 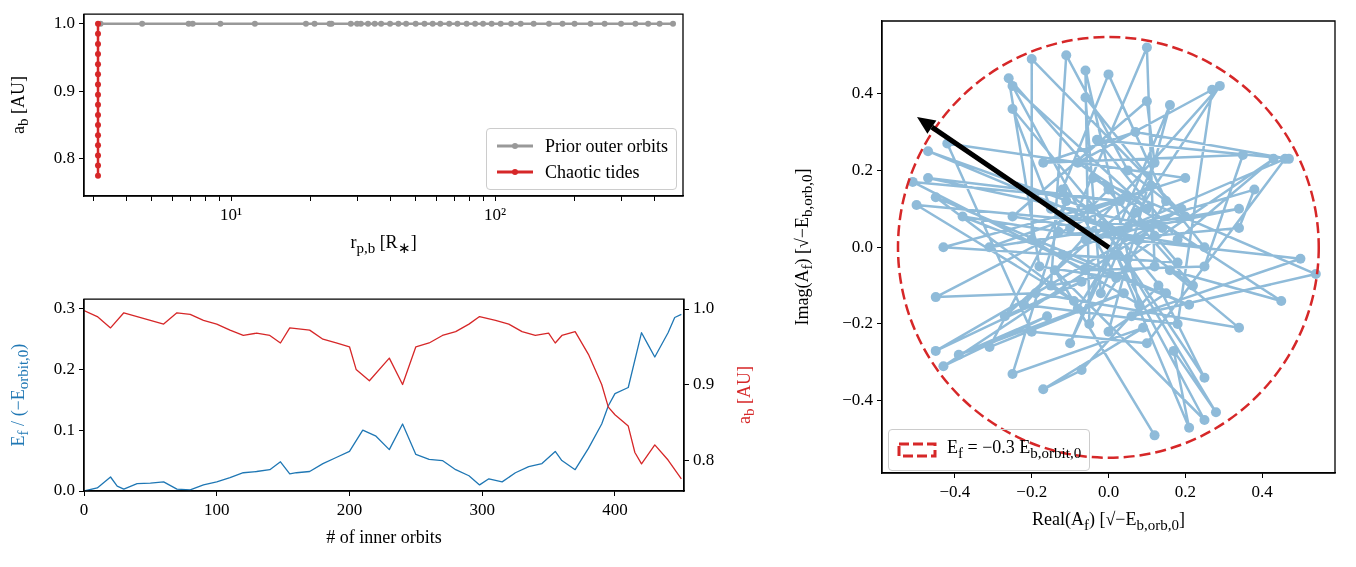 What do you see at coordinates (615, 509) in the screenshot?
I see `x-tick-label: 400` at bounding box center [615, 509].